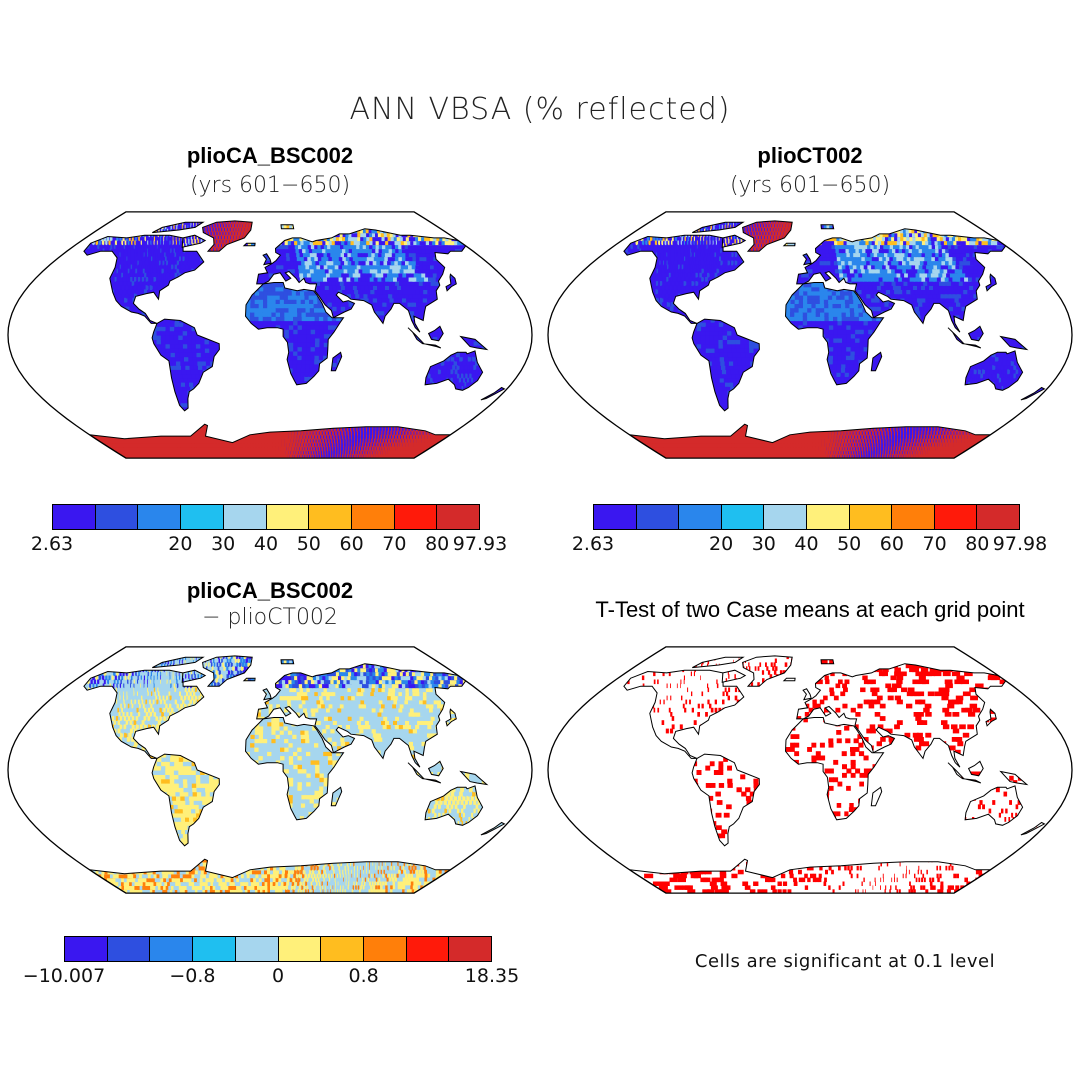 This screenshot has height=1080, width=1080. I want to click on figure-title: ANN VBSA (% reflected), so click(540, 109).